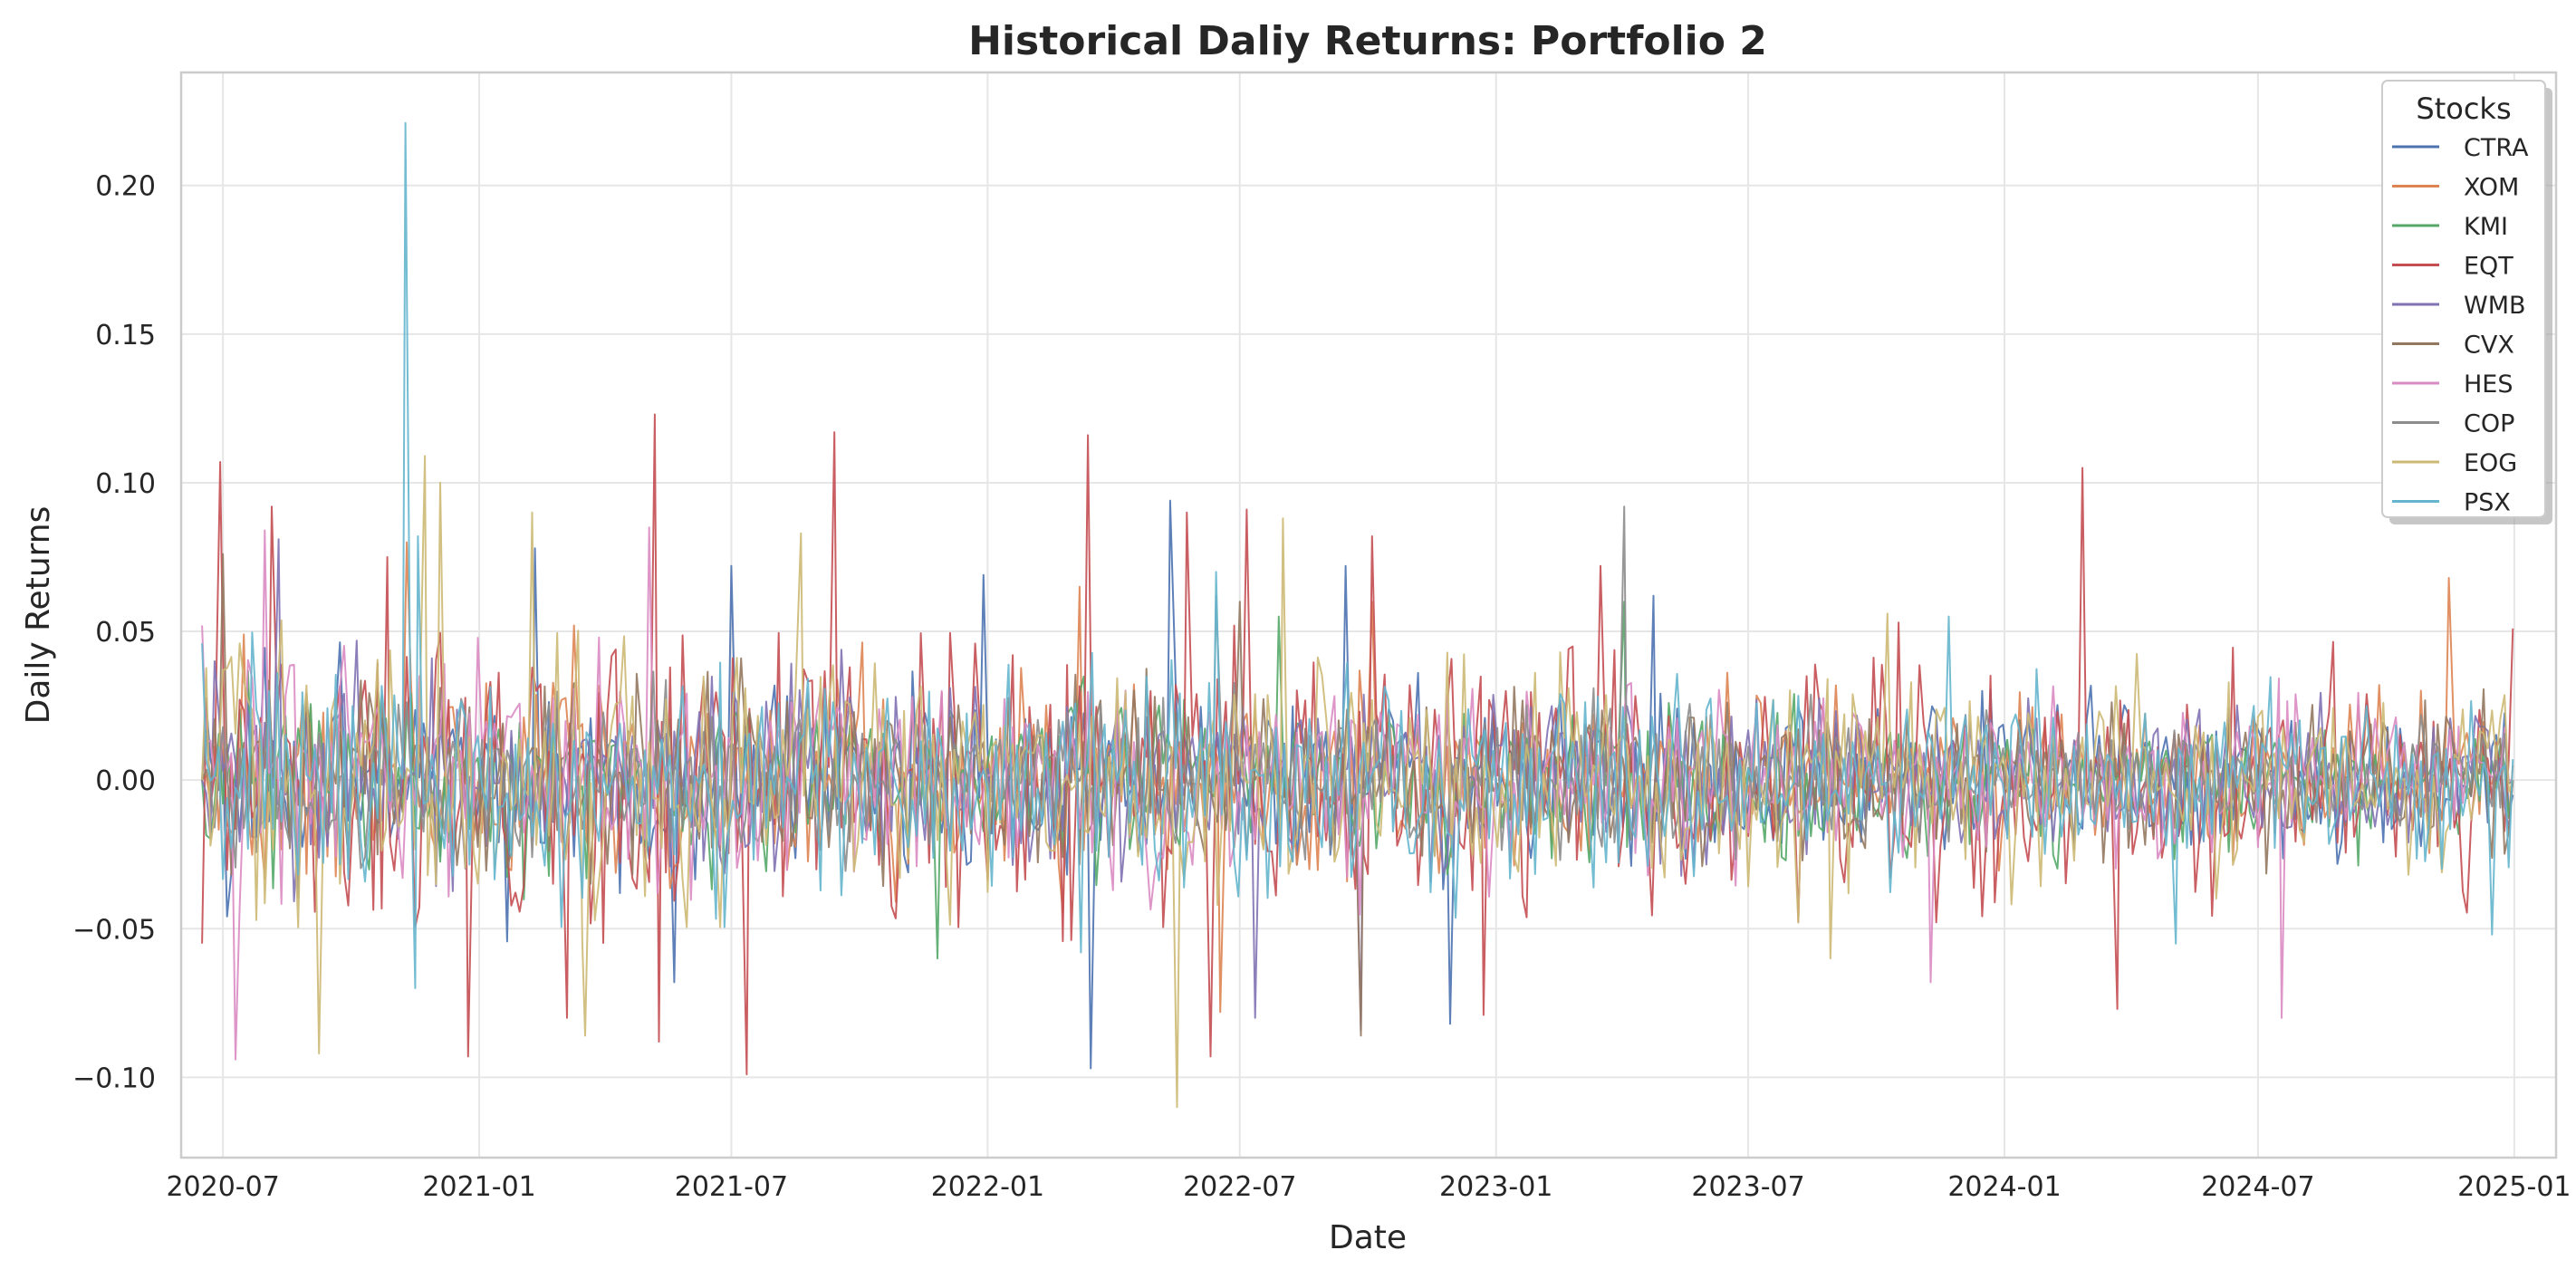 The height and width of the screenshot is (1279, 2576). What do you see at coordinates (2489, 346) in the screenshot?
I see `legend-label: CVX` at bounding box center [2489, 346].